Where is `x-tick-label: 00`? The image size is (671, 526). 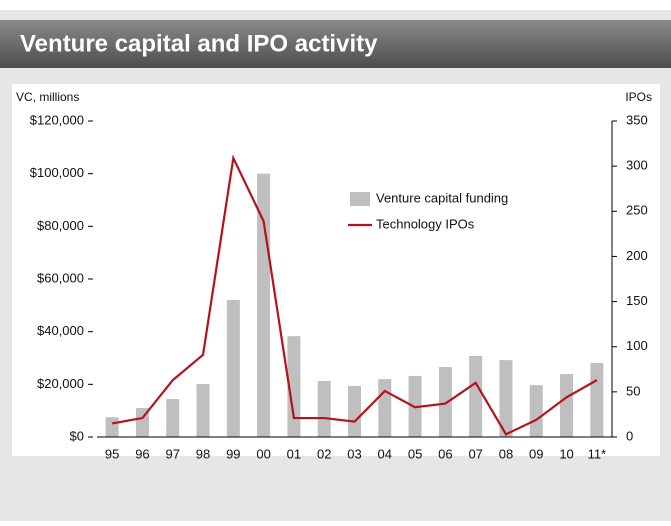
x-tick-label: 00 is located at coordinates (263, 453).